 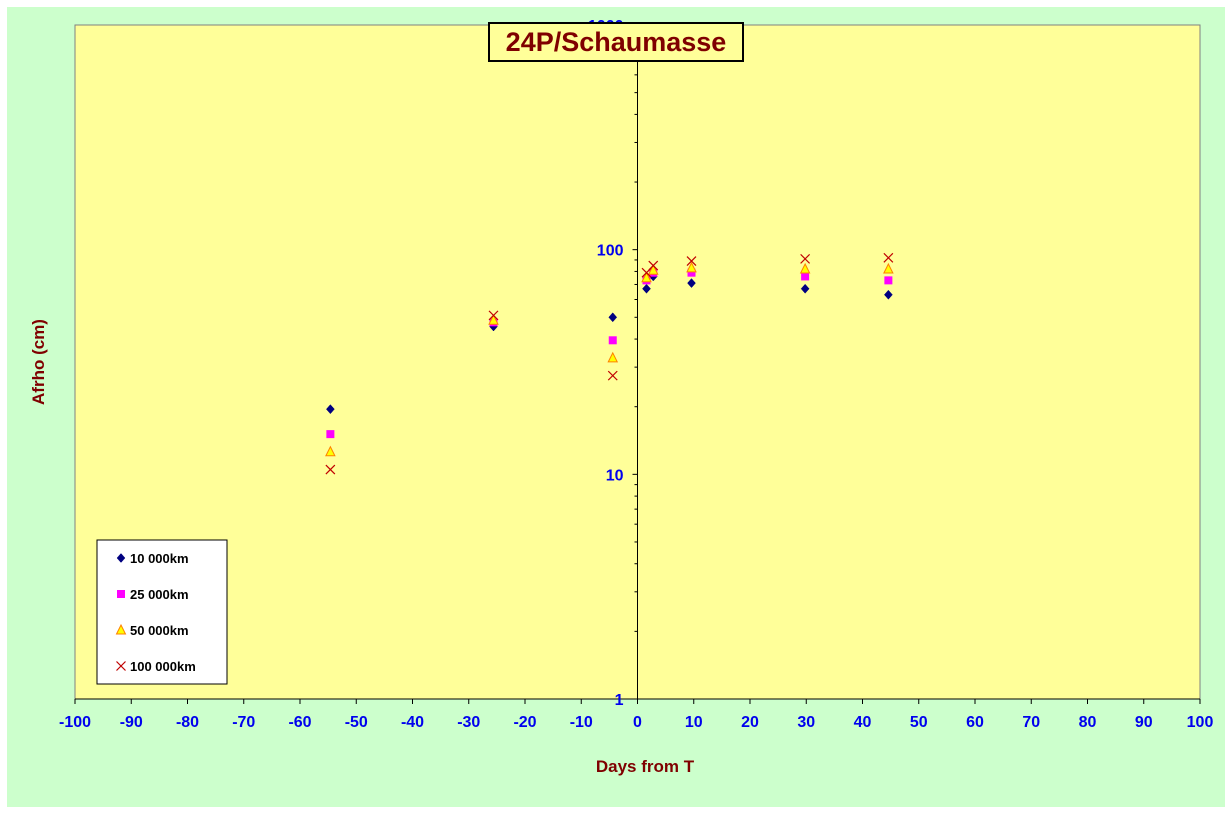 What do you see at coordinates (38, 362) in the screenshot?
I see `y-axis-title: Afrho (cm)` at bounding box center [38, 362].